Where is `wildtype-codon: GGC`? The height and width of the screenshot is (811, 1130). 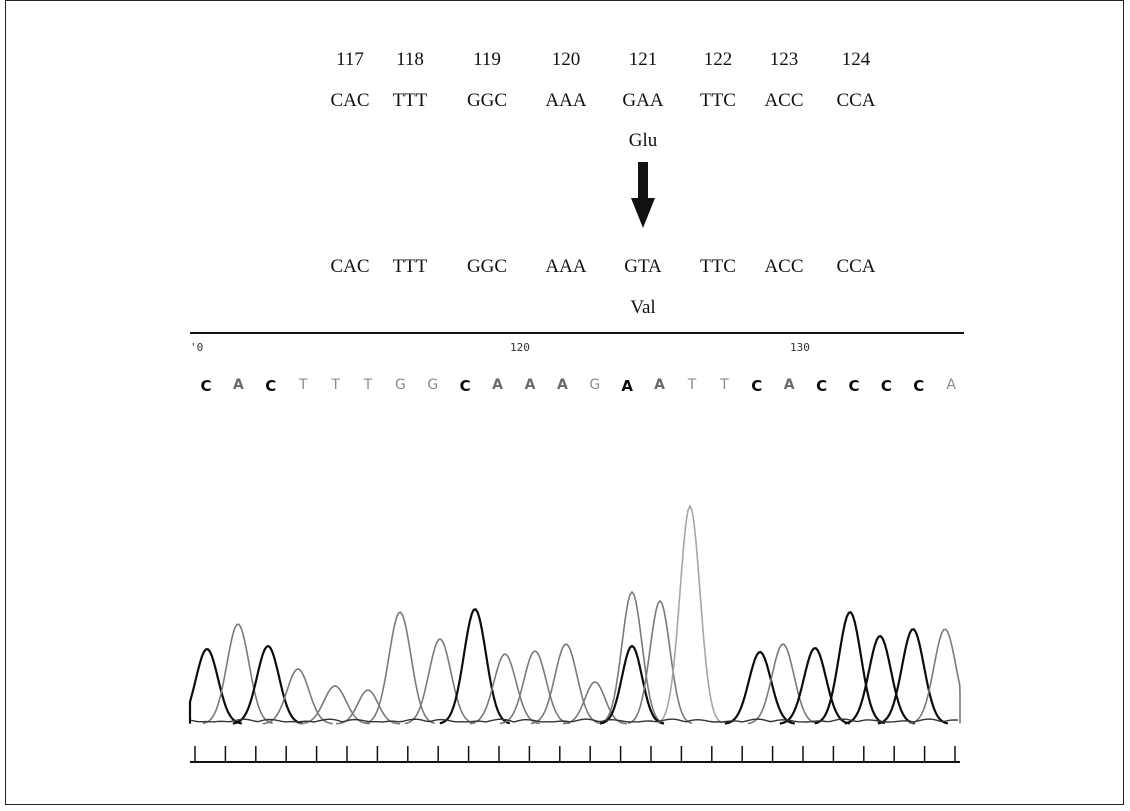 wildtype-codon: GGC is located at coordinates (487, 100).